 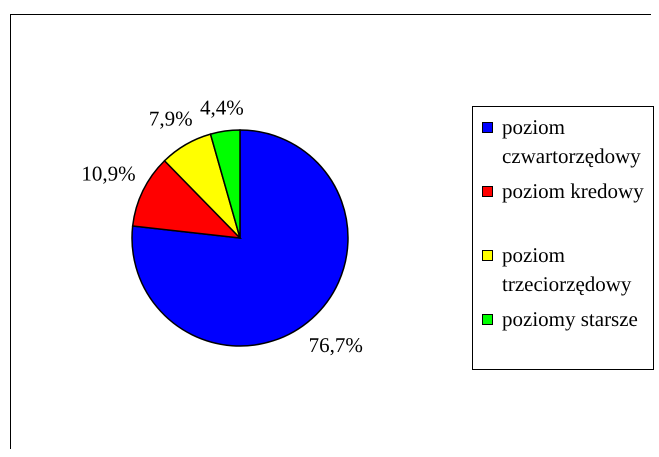 I want to click on data-label: 4,4%, so click(x=222, y=107).